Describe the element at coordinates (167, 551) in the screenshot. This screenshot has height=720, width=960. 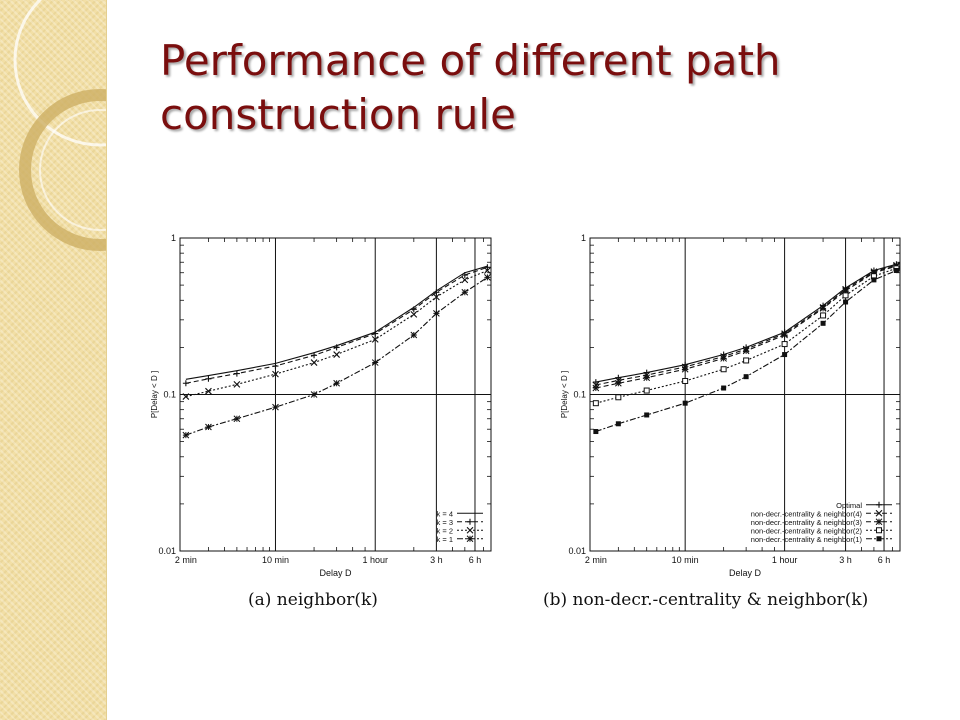
I see `chart-a-y-tick-label: 0.01` at that location.